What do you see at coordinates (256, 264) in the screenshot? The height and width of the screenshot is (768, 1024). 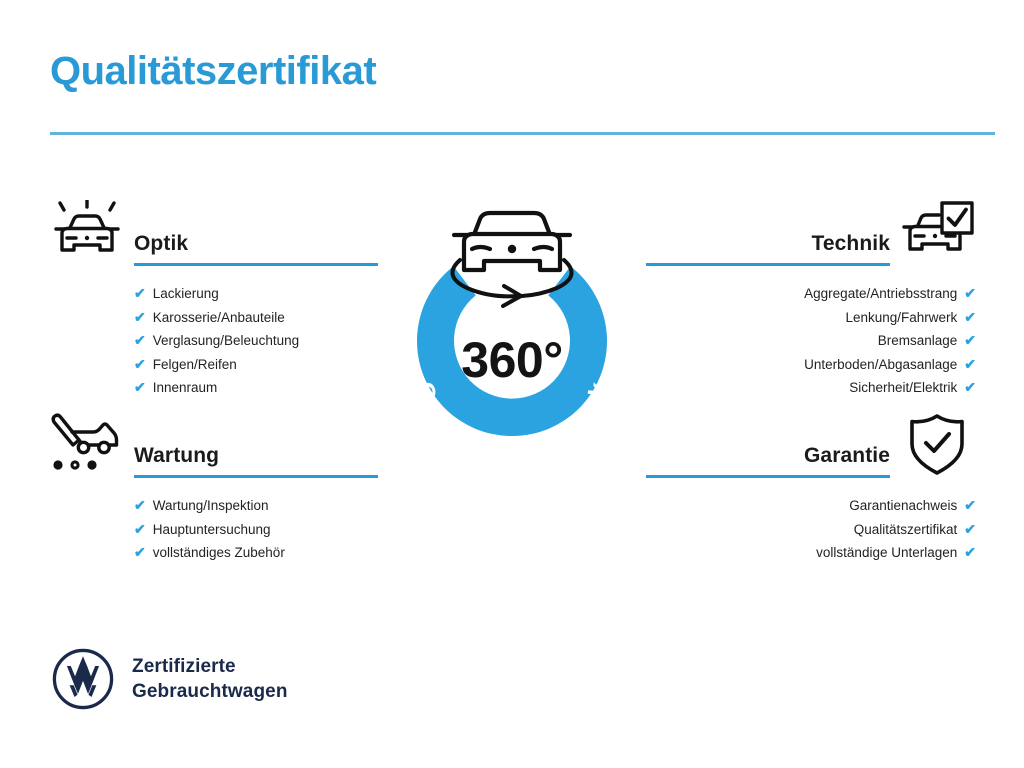 I see `section-underline-optik` at bounding box center [256, 264].